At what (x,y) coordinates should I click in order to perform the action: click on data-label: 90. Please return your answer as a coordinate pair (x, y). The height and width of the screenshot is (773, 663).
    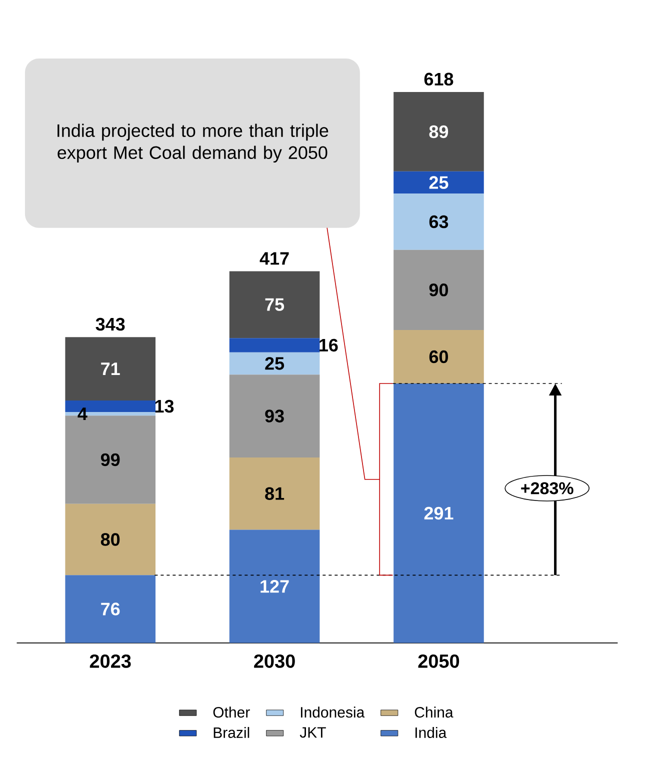
    Looking at the image, I should click on (439, 290).